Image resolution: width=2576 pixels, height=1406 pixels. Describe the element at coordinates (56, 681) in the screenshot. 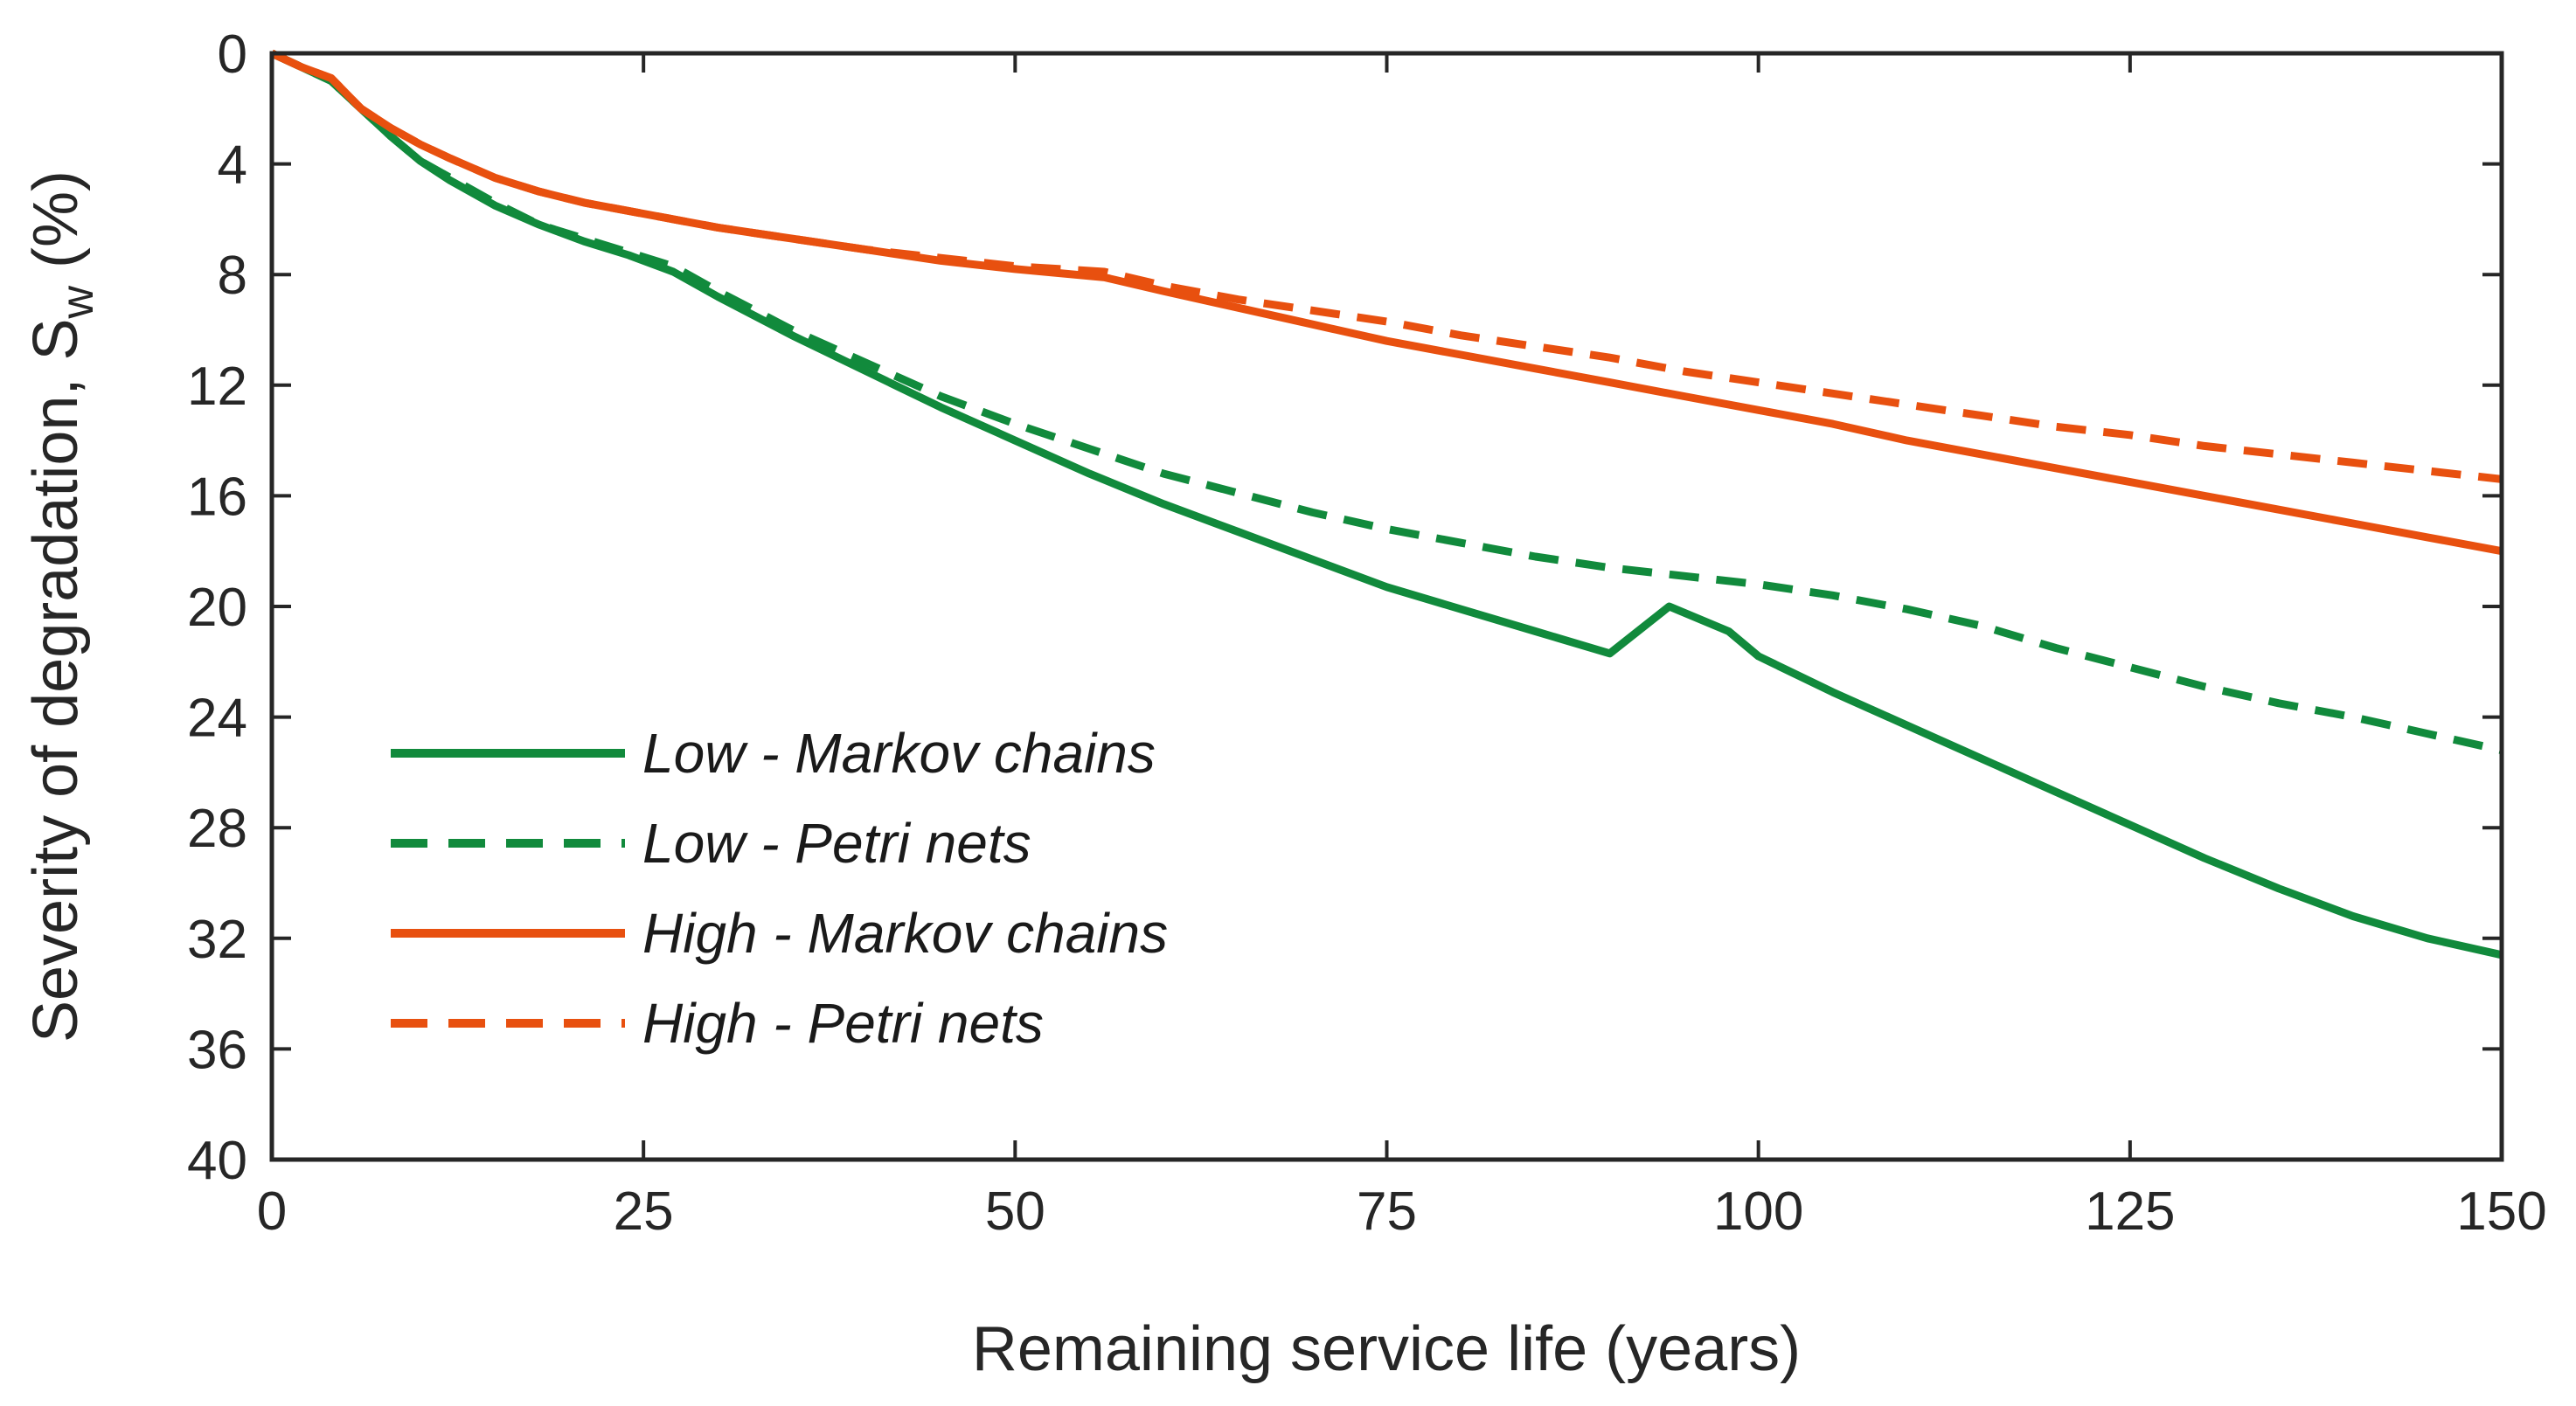

I see `y-axis-label-main: Severity of degradation, S` at that location.